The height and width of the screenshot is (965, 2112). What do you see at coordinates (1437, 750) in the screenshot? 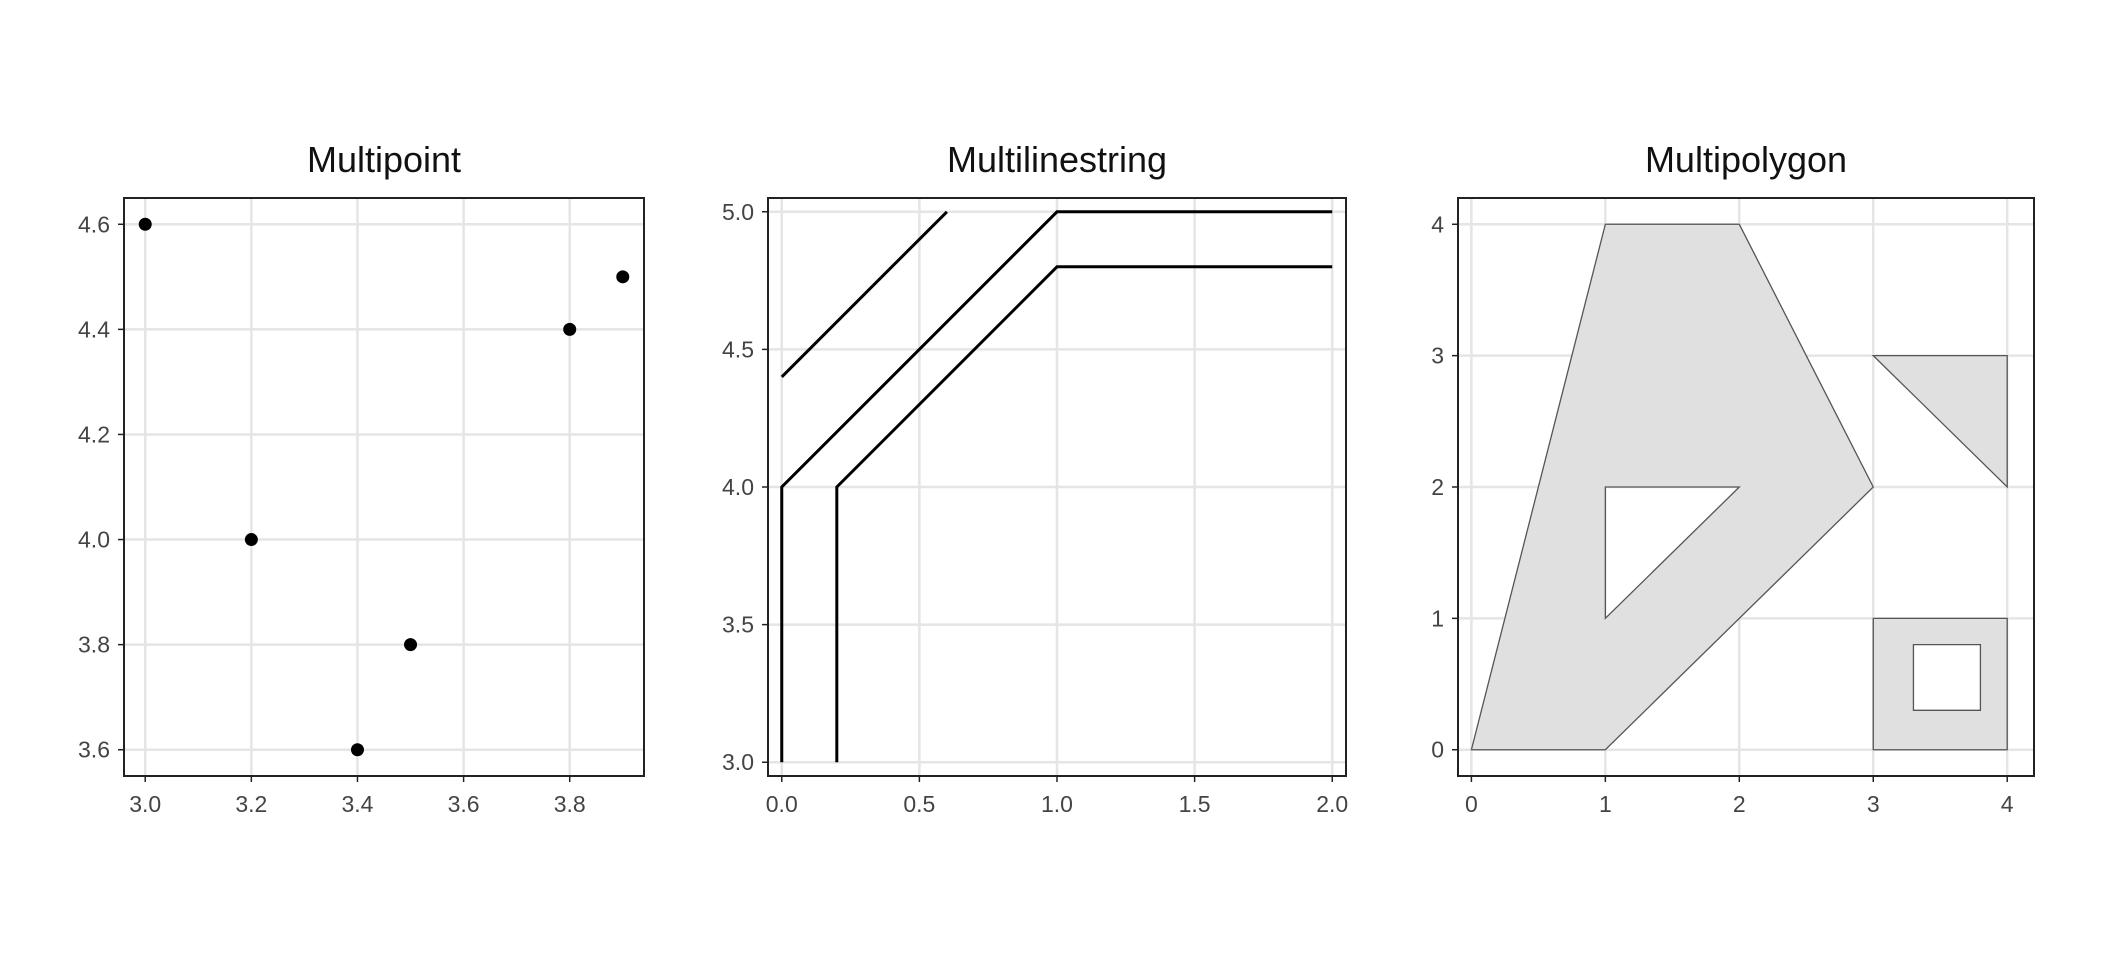
I see `multipolygon-ytick-label-0: 0` at bounding box center [1437, 750].